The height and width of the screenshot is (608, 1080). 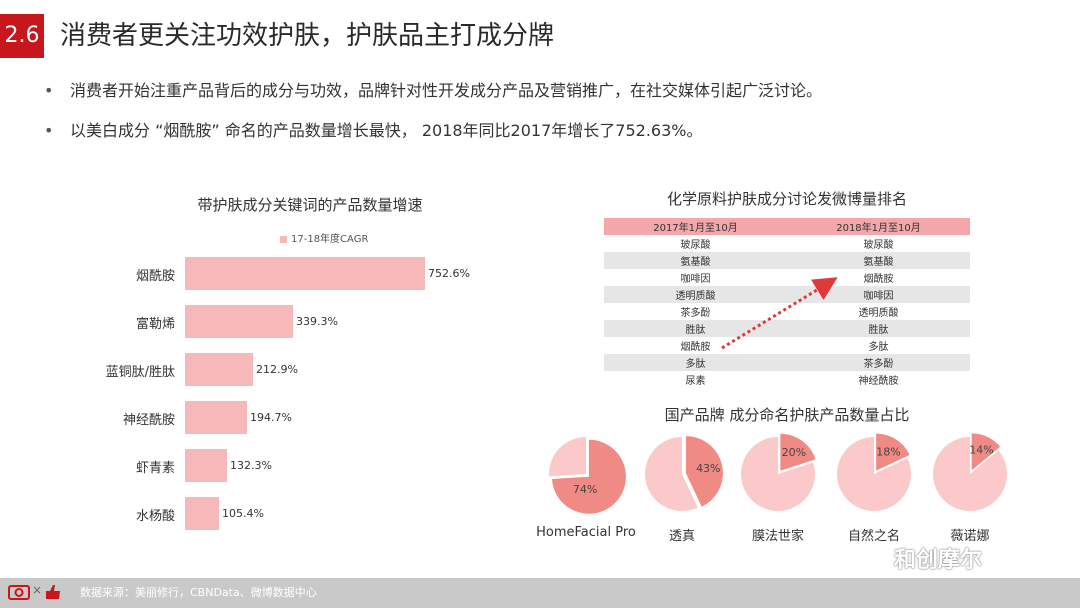 What do you see at coordinates (695, 311) in the screenshot?
I see `ranking-cell-2017: 茶多酚` at bounding box center [695, 311].